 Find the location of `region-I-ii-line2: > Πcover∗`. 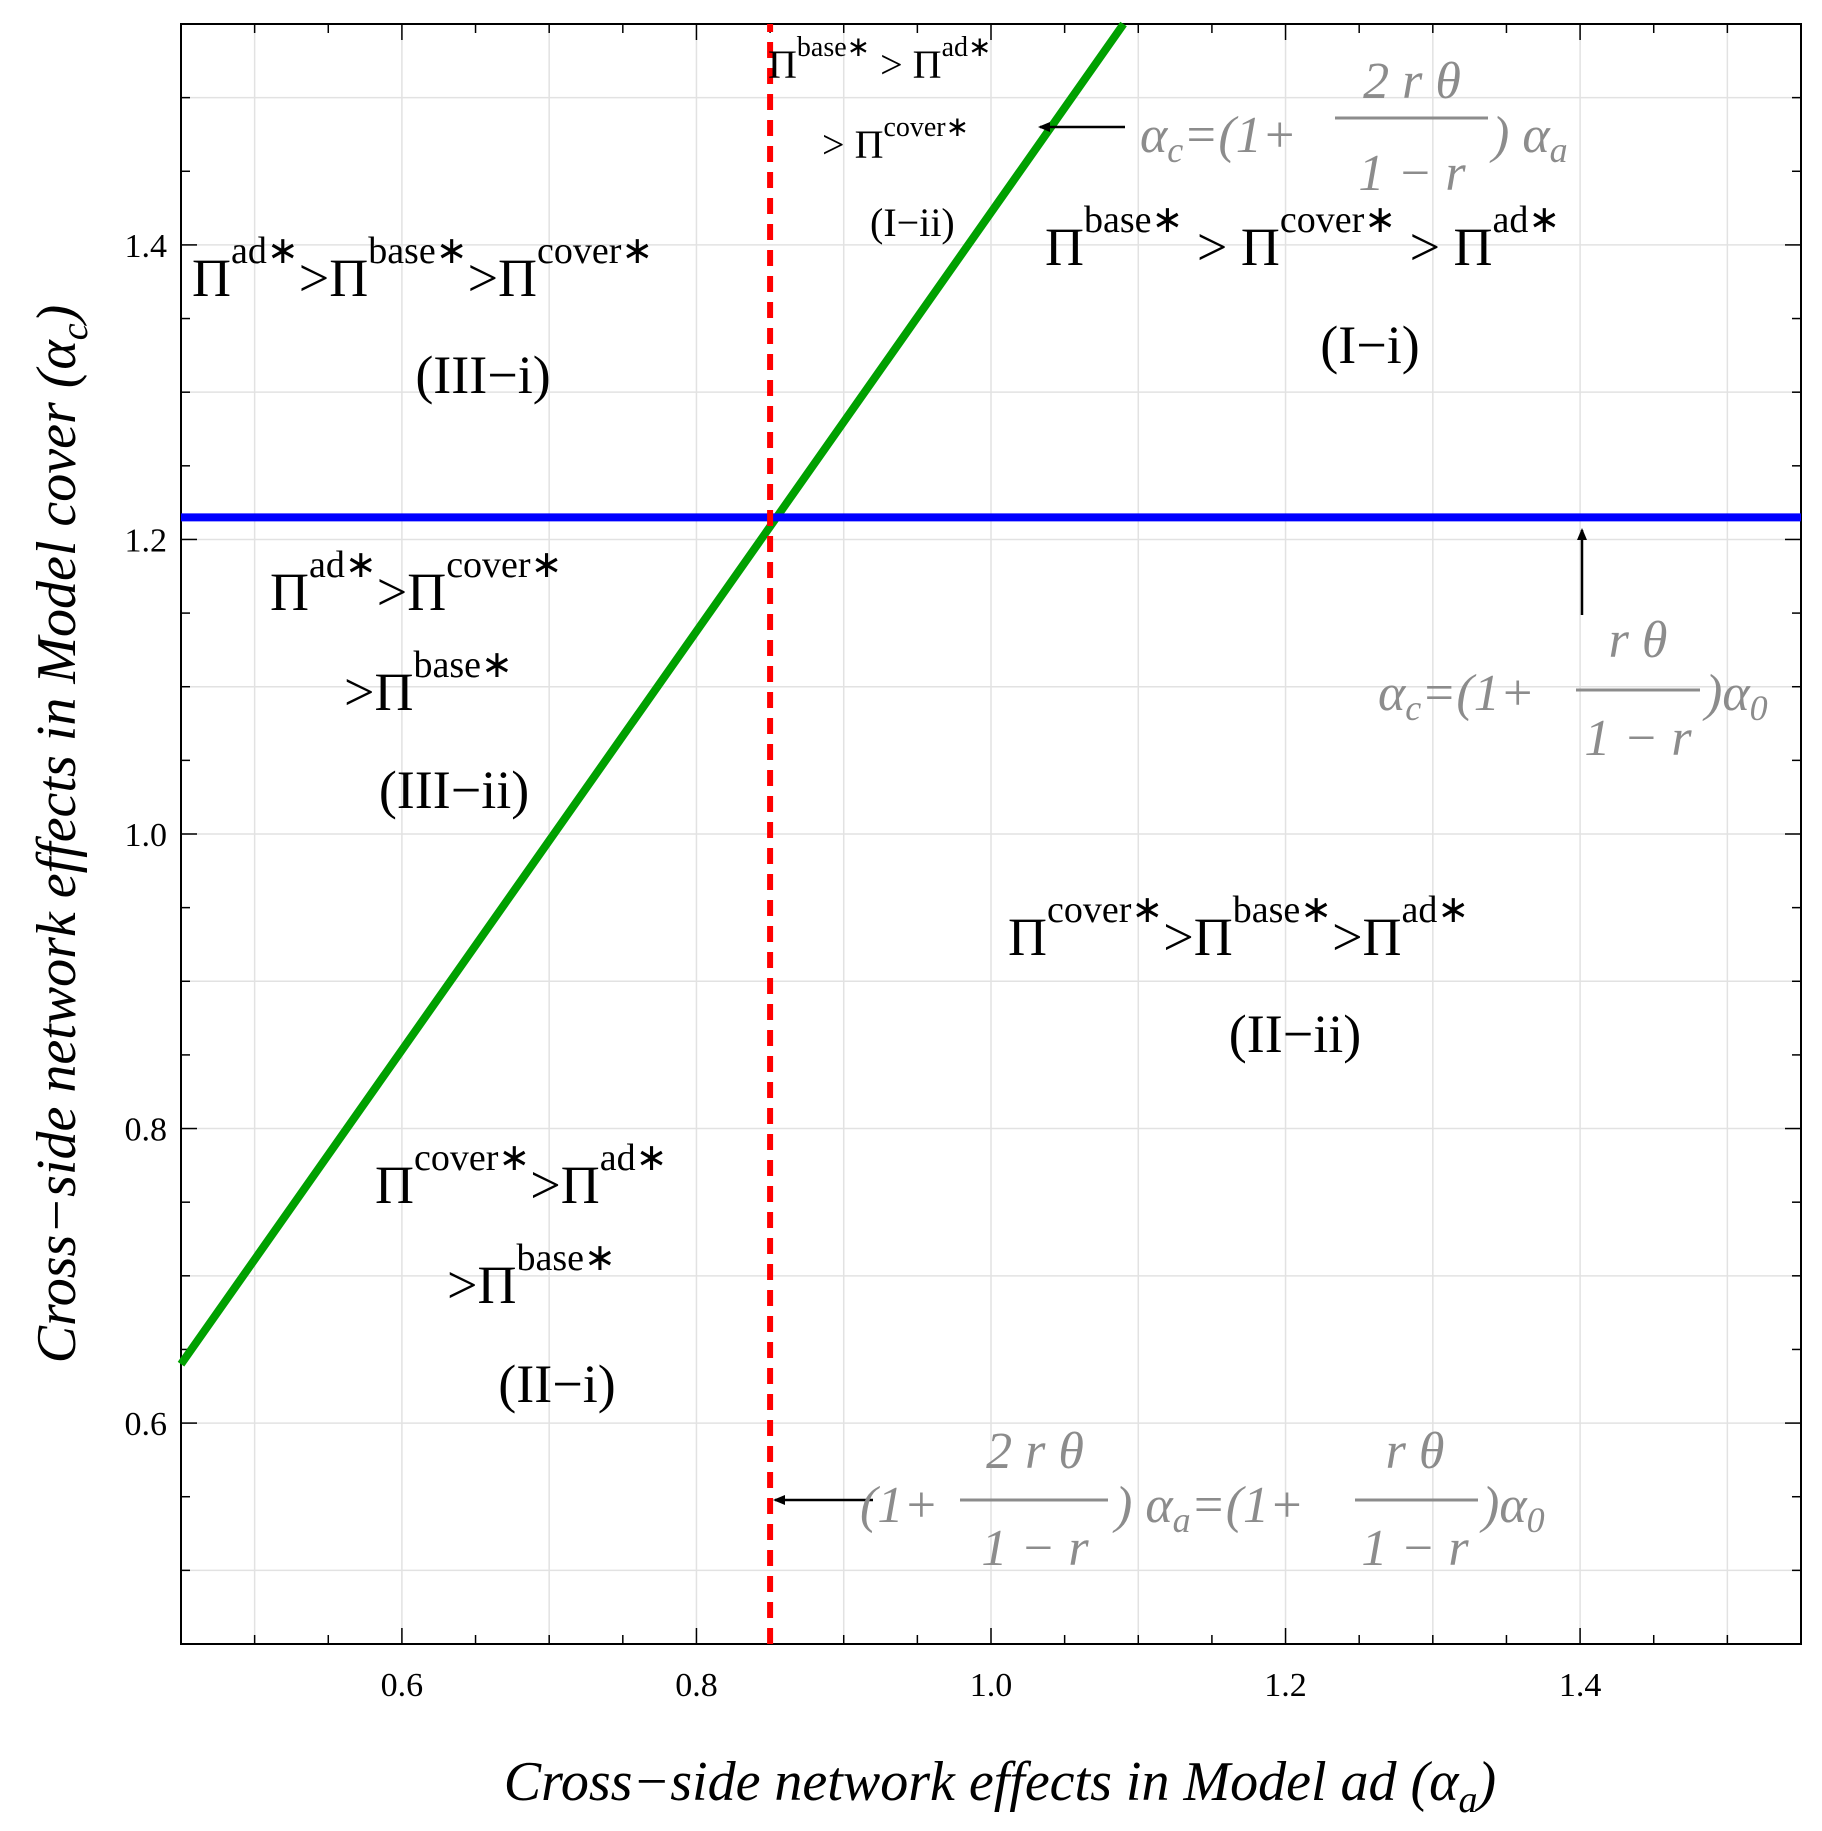

region-I-ii-line2: > Πcover∗ is located at coordinates (895, 139).